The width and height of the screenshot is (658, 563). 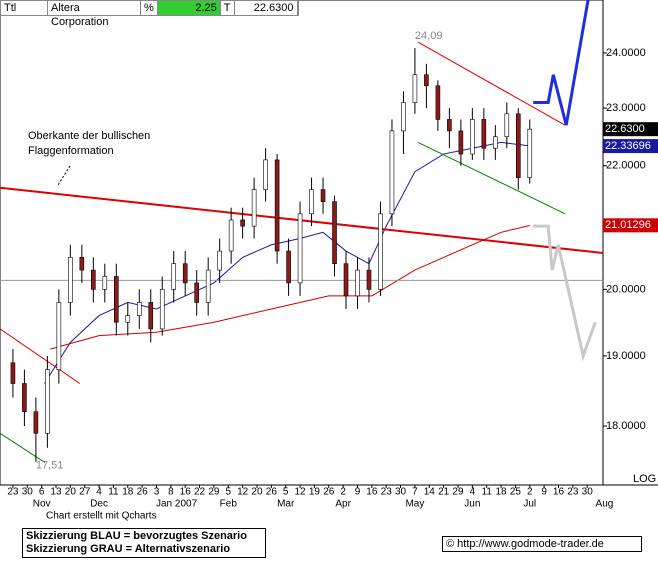 What do you see at coordinates (149, 14) in the screenshot?
I see `header: Ttl Altera Corporation % 2.25 T 22.6300` at bounding box center [149, 14].